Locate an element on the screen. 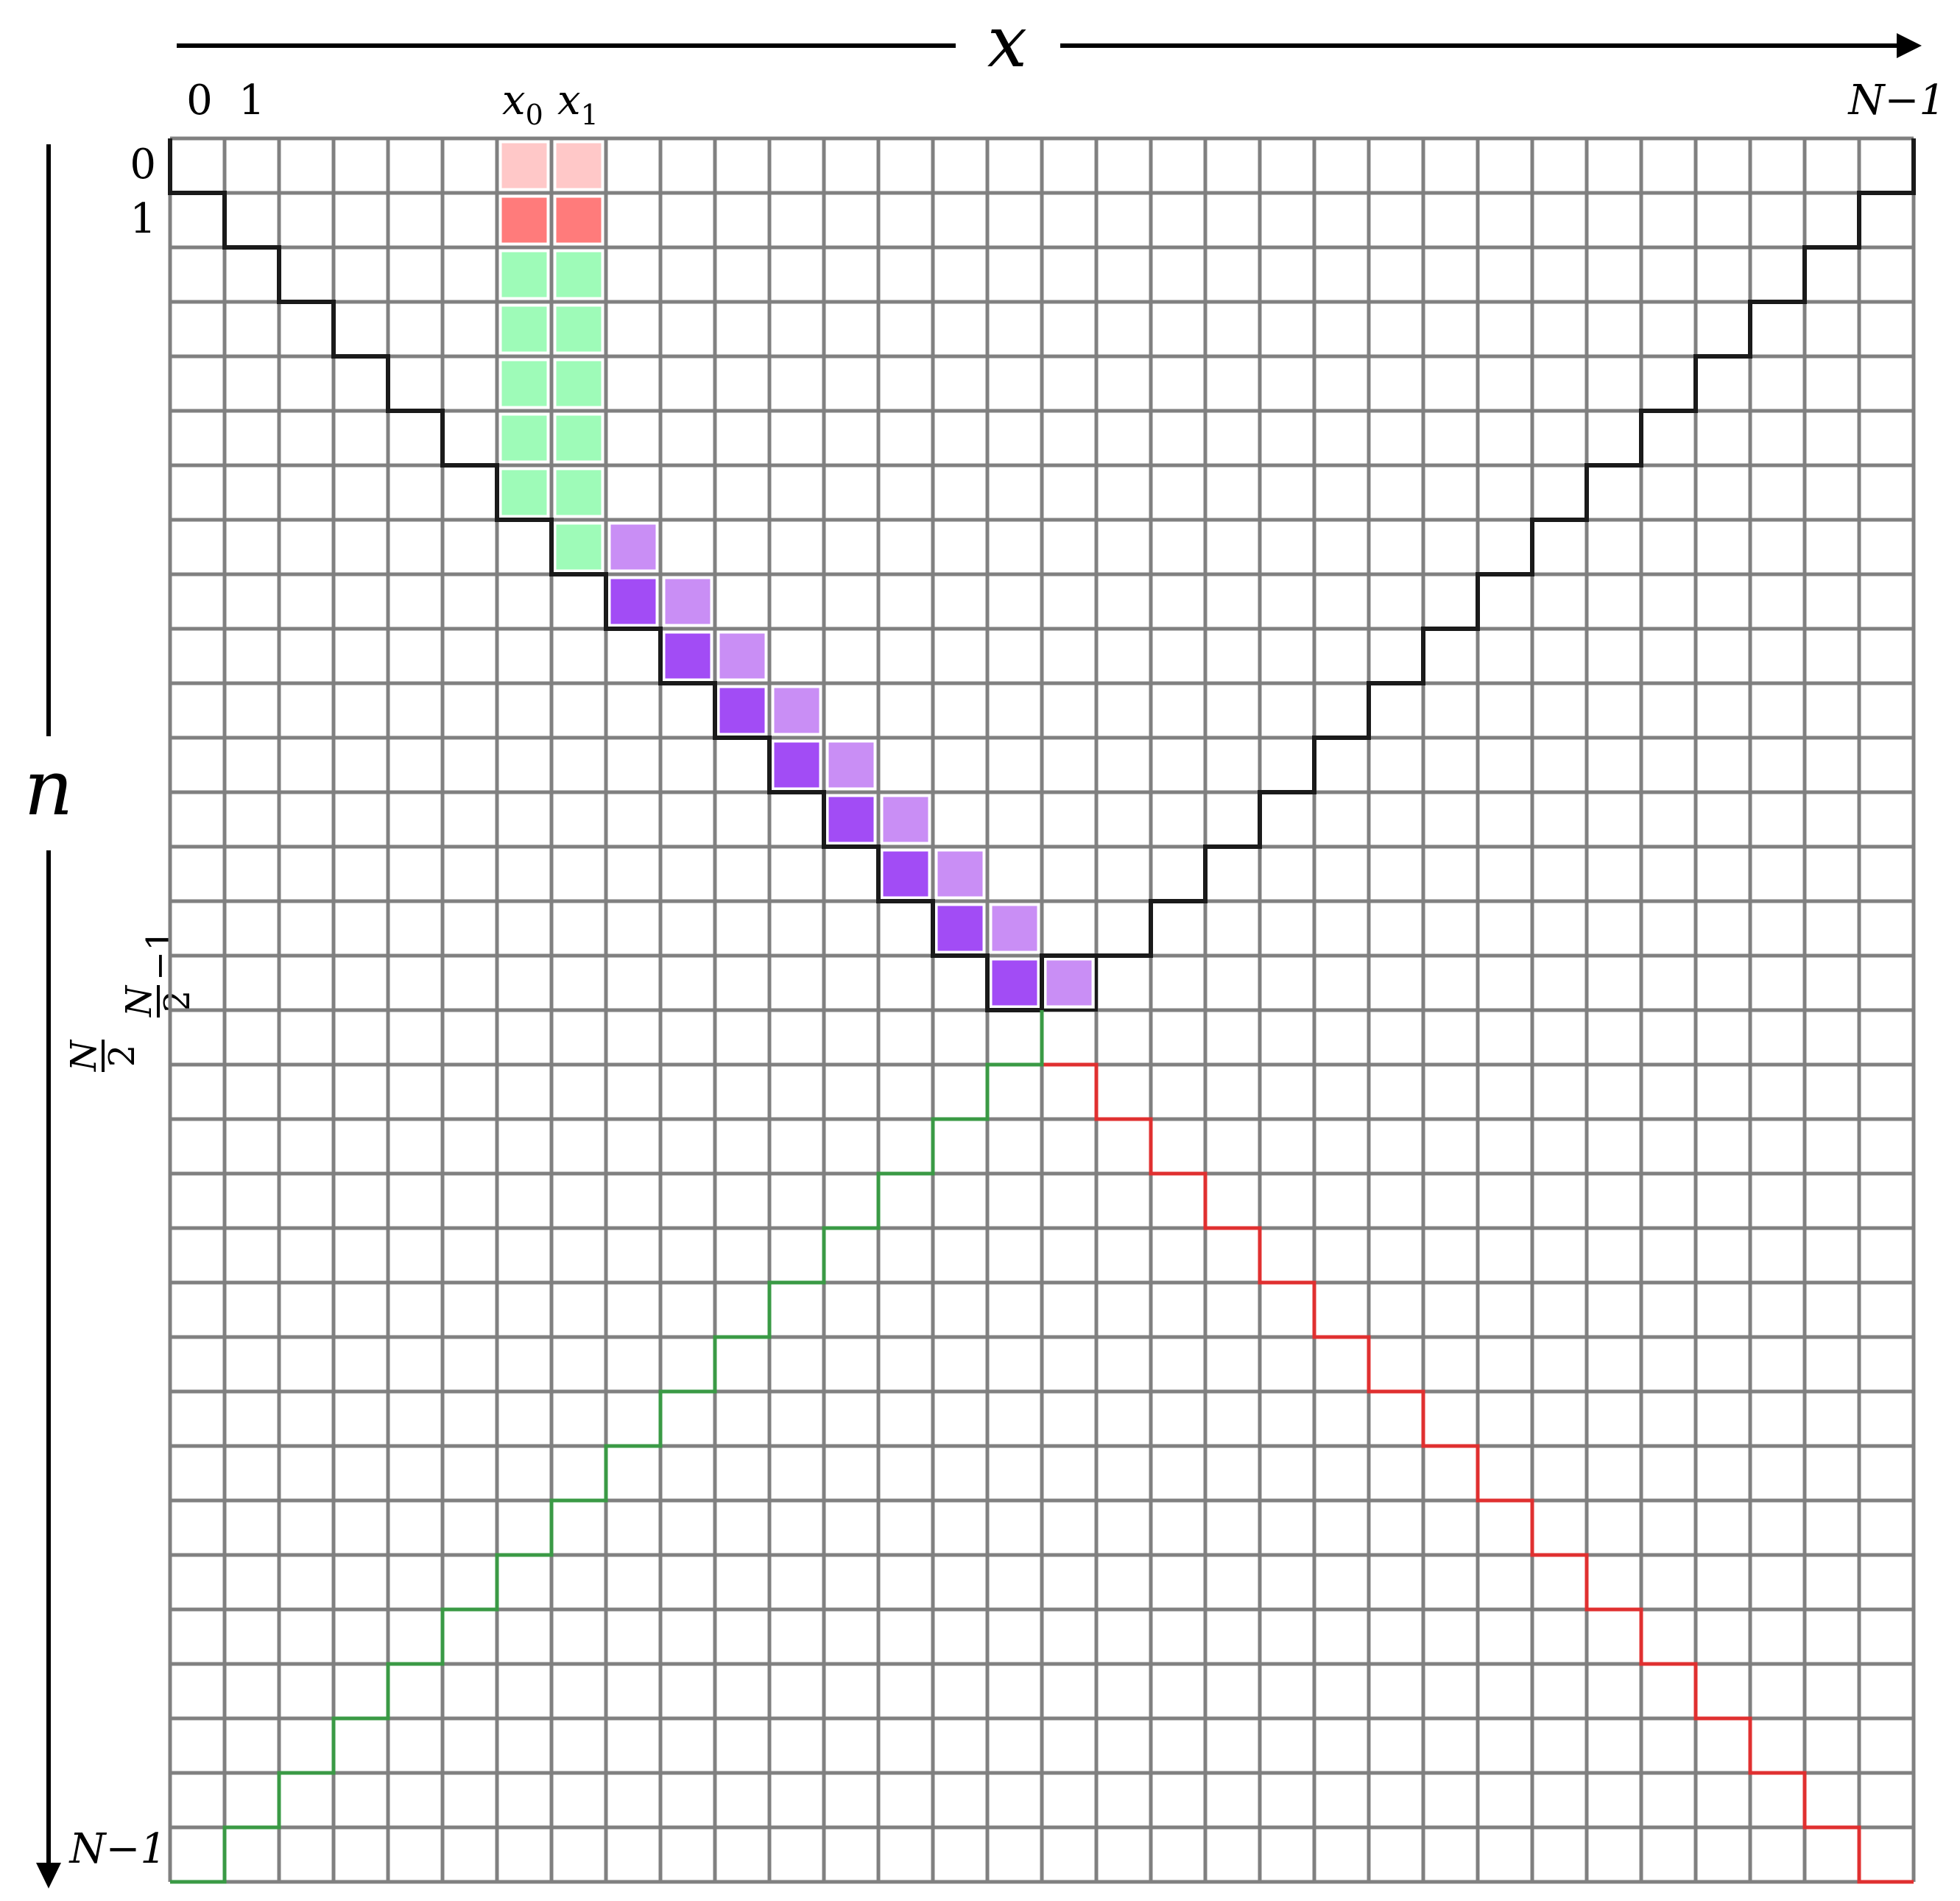 The height and width of the screenshot is (1901, 1960). column-label-last: N−1 is located at coordinates (1896, 101).